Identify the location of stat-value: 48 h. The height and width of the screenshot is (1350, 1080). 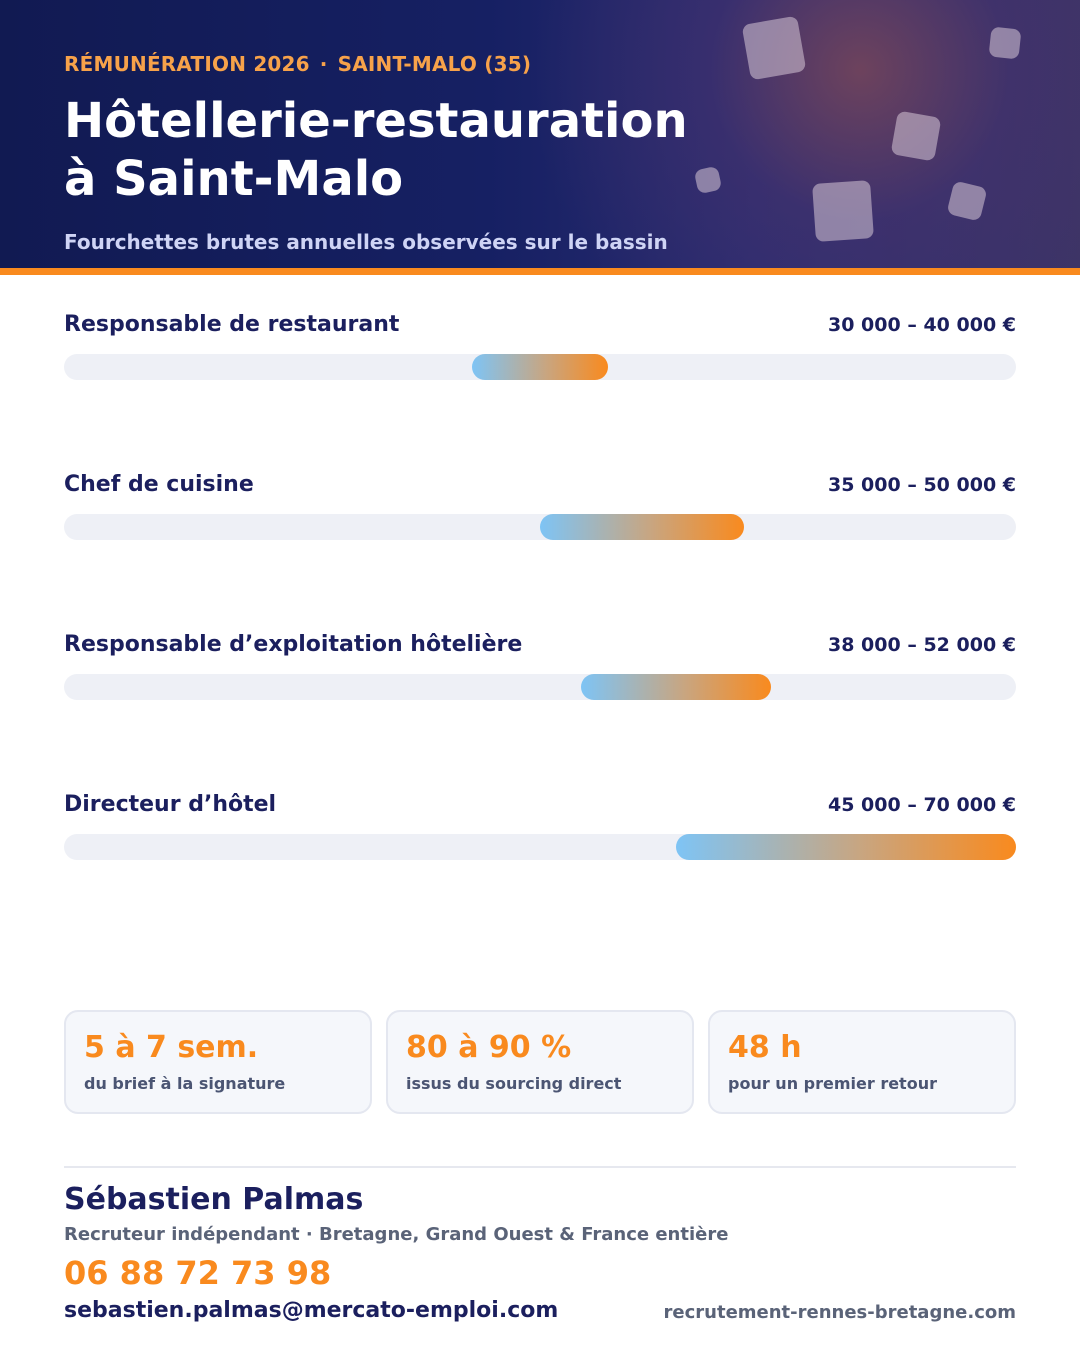
(765, 1047).